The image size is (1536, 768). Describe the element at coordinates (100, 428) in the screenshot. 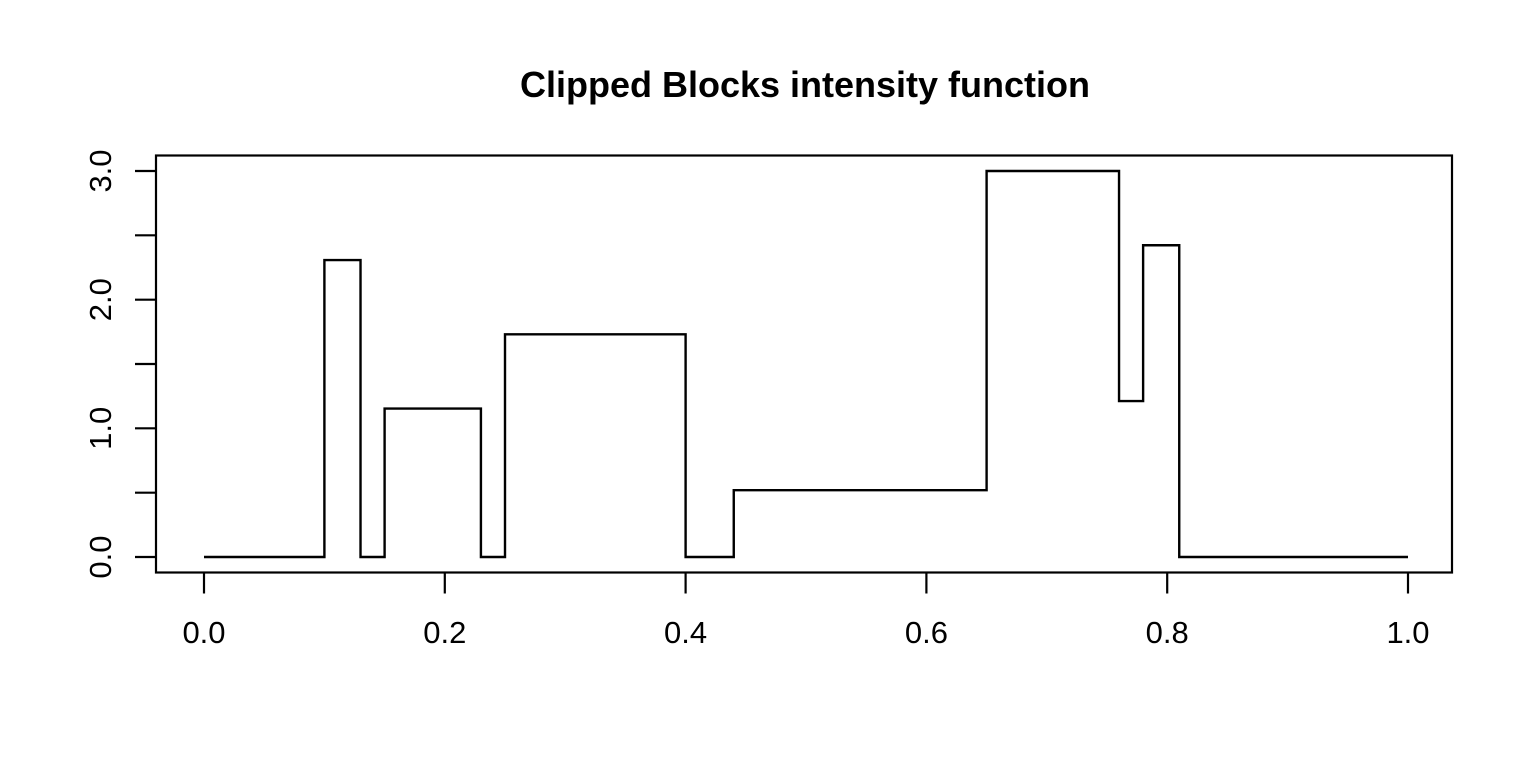

I see `y-tick-label: 1.0` at that location.